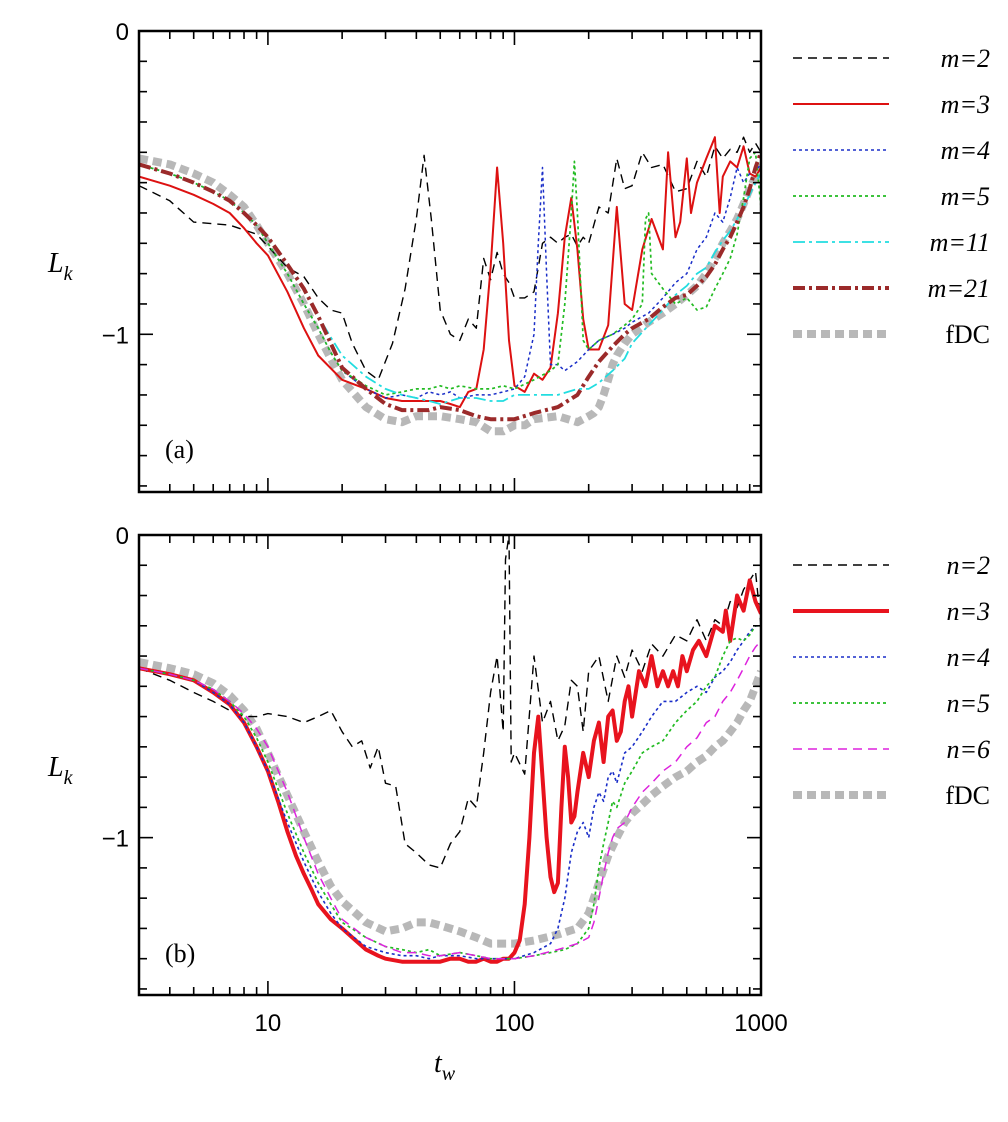 This screenshot has width=1008, height=1122. I want to click on legend-label-b-n2: n=2, so click(968, 565).